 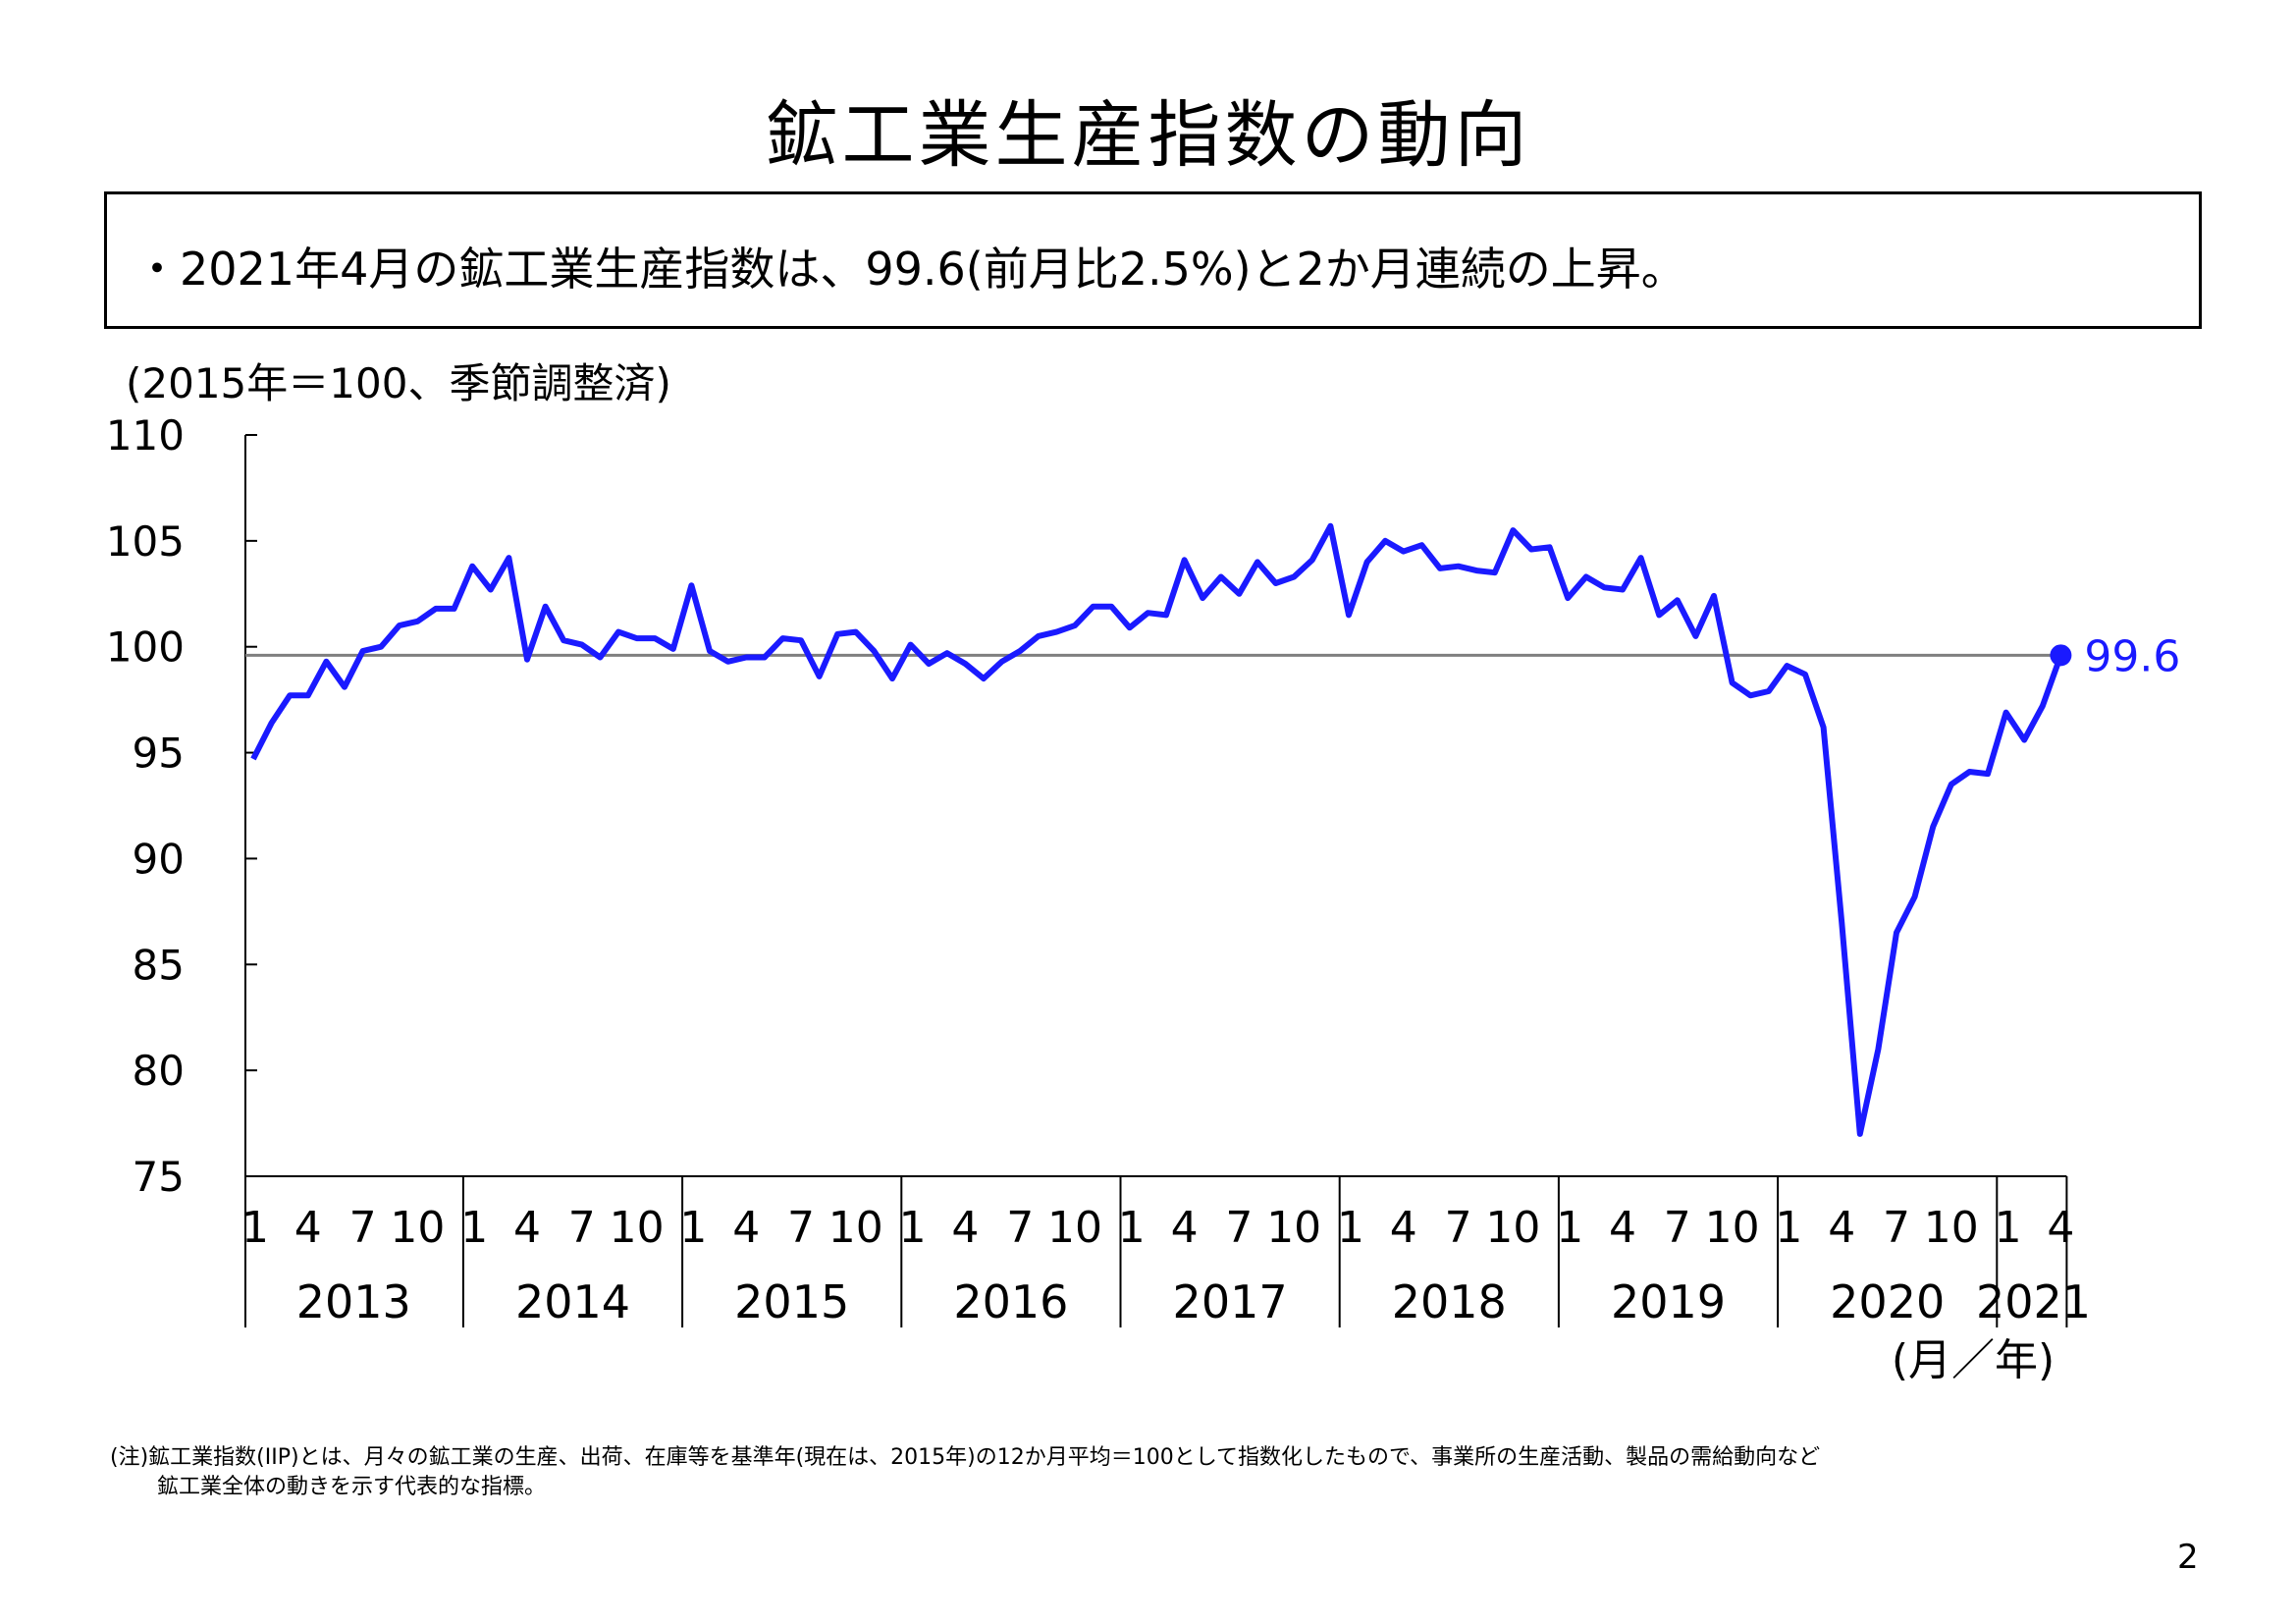 I want to click on year-label: 2017, so click(x=1230, y=1301).